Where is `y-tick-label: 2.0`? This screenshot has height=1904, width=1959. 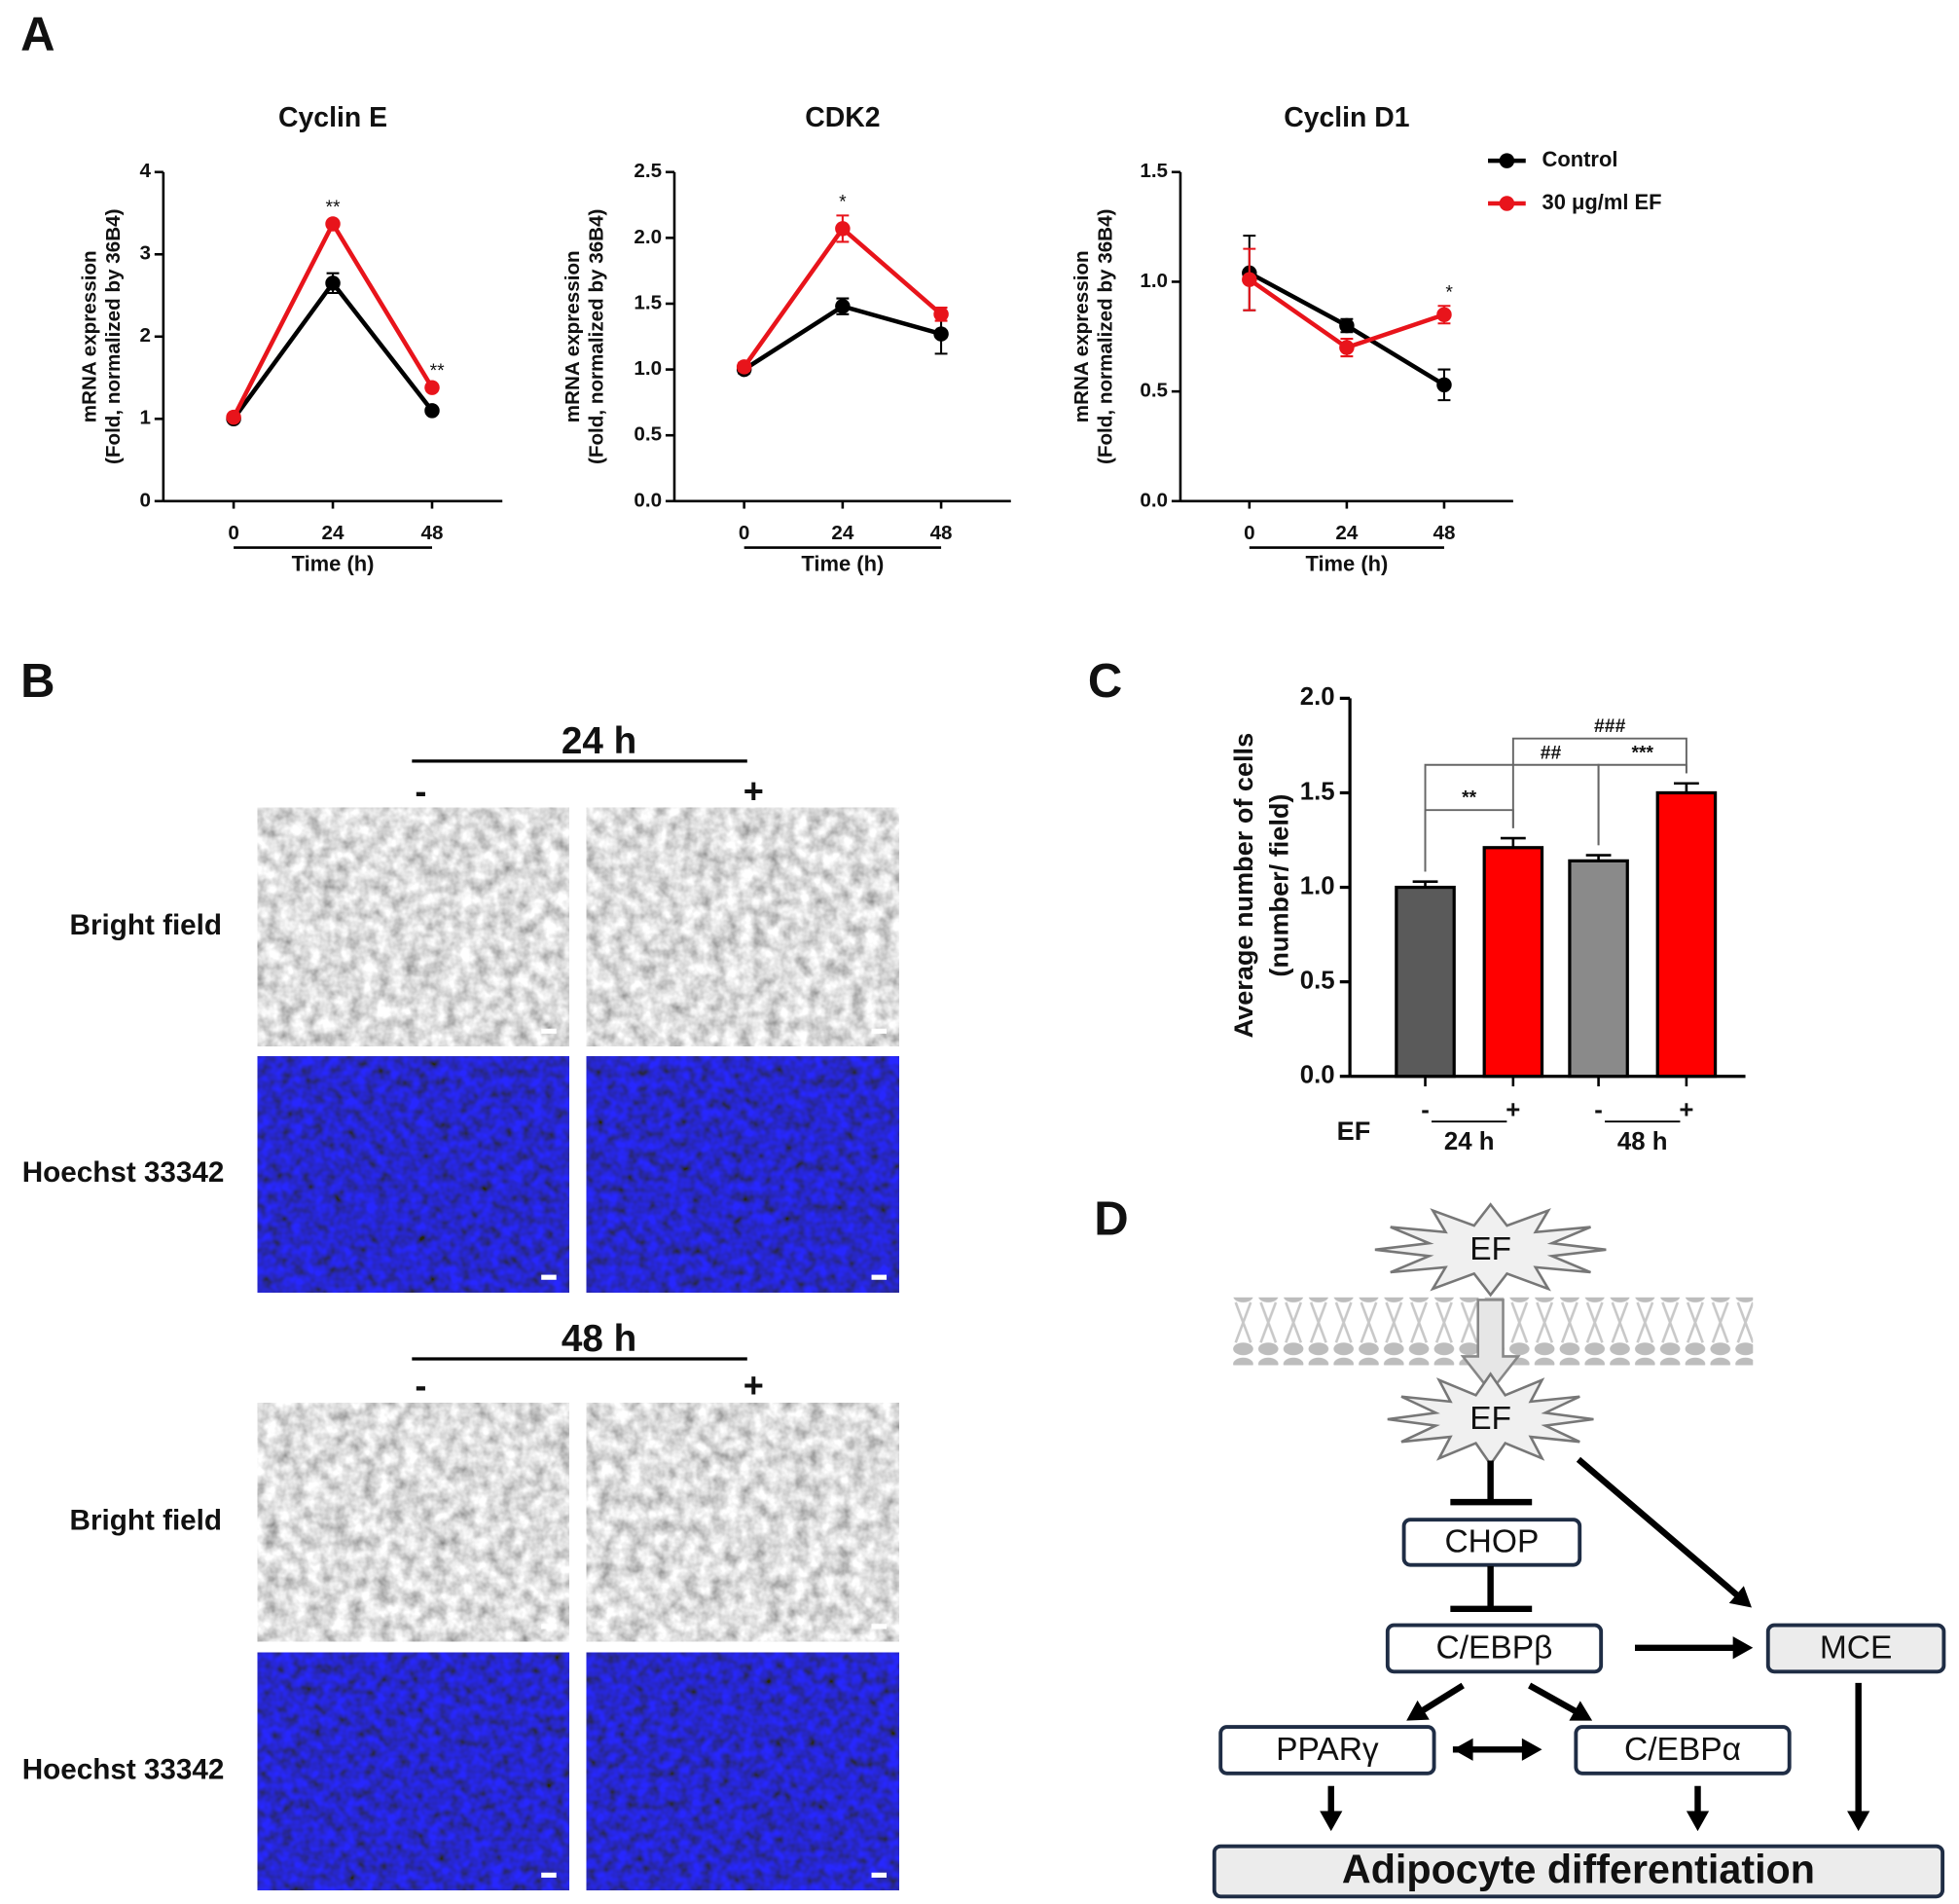
y-tick-label: 2.0 is located at coordinates (1317, 697).